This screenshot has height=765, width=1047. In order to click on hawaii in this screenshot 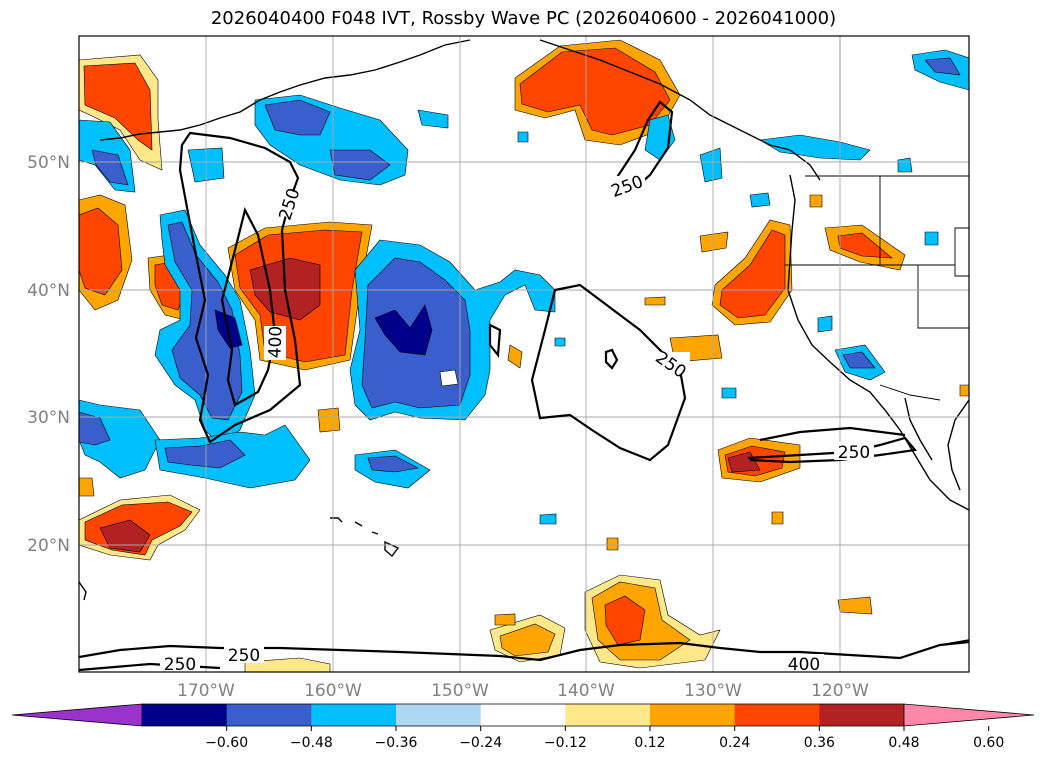, I will do `click(365, 537)`.